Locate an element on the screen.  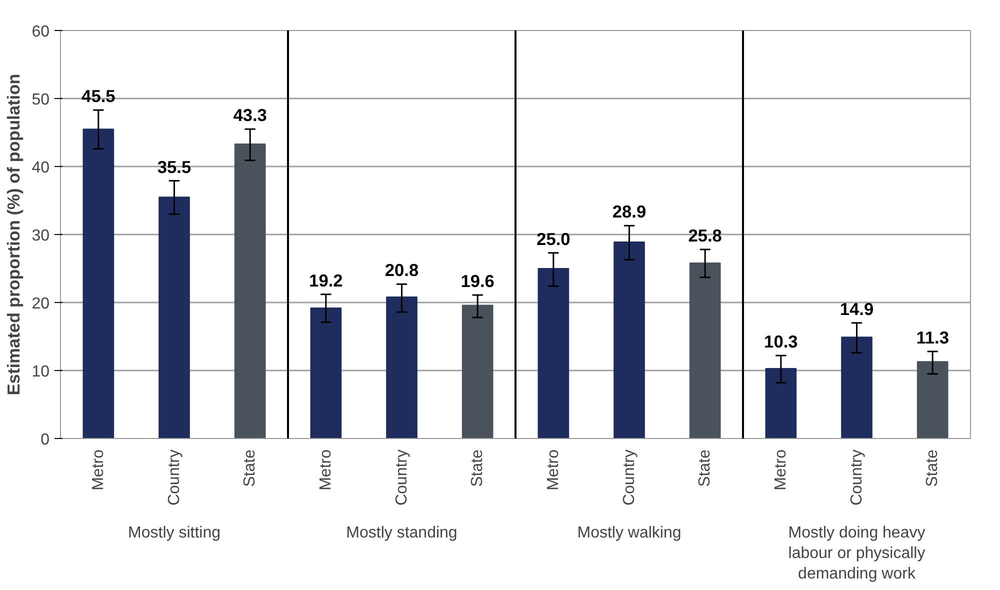
text: Mostly doing heavy labour or physically demanding work is located at coordinates (857, 553).